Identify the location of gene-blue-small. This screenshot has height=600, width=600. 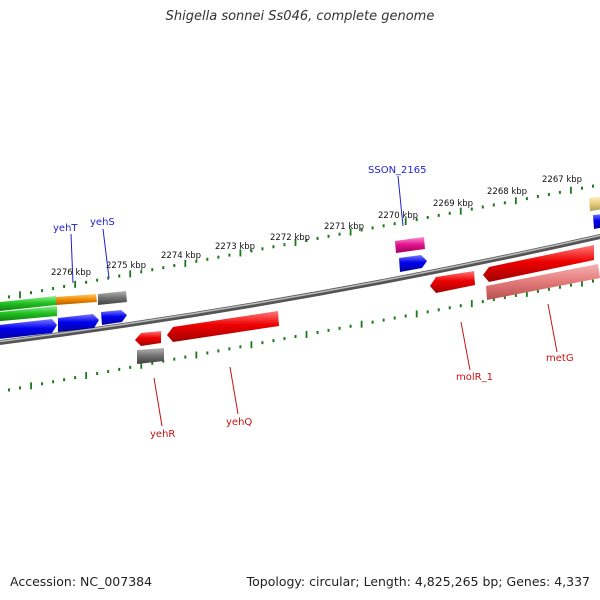
(114, 317).